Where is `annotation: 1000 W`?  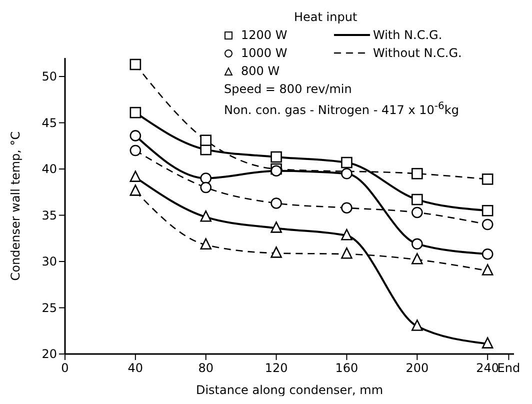
annotation: 1000 W is located at coordinates (264, 53).